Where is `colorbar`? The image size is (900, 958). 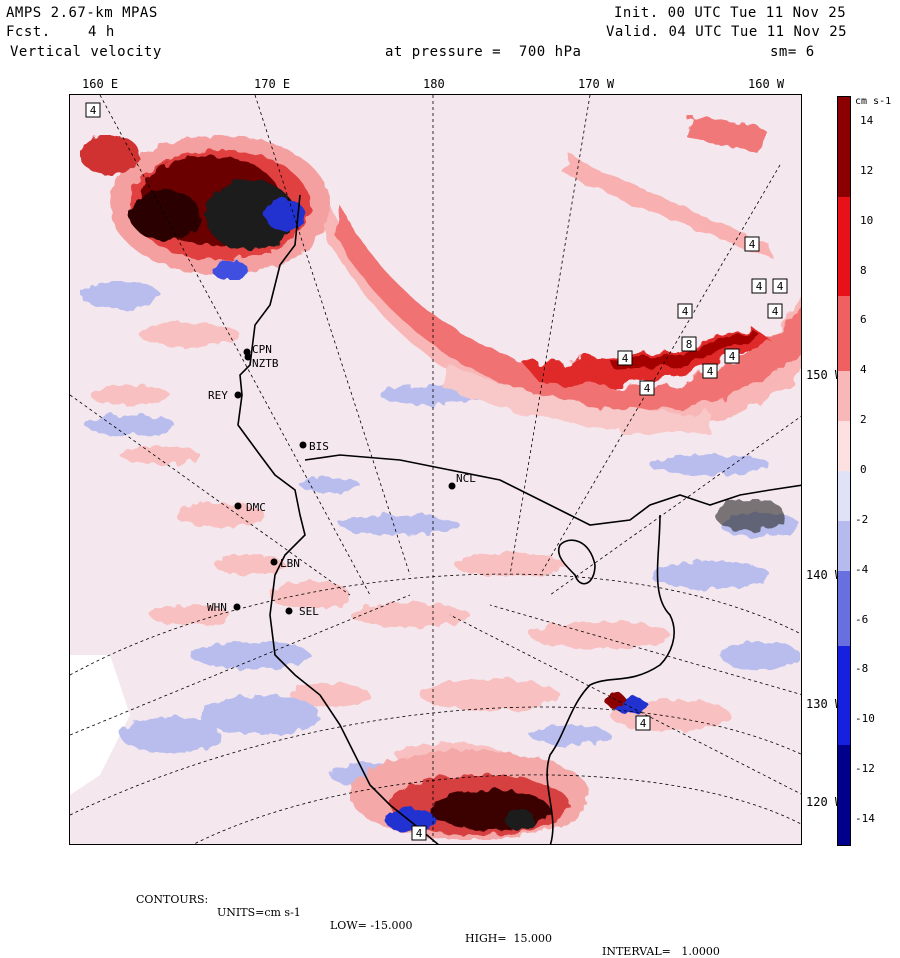 colorbar is located at coordinates (844, 471).